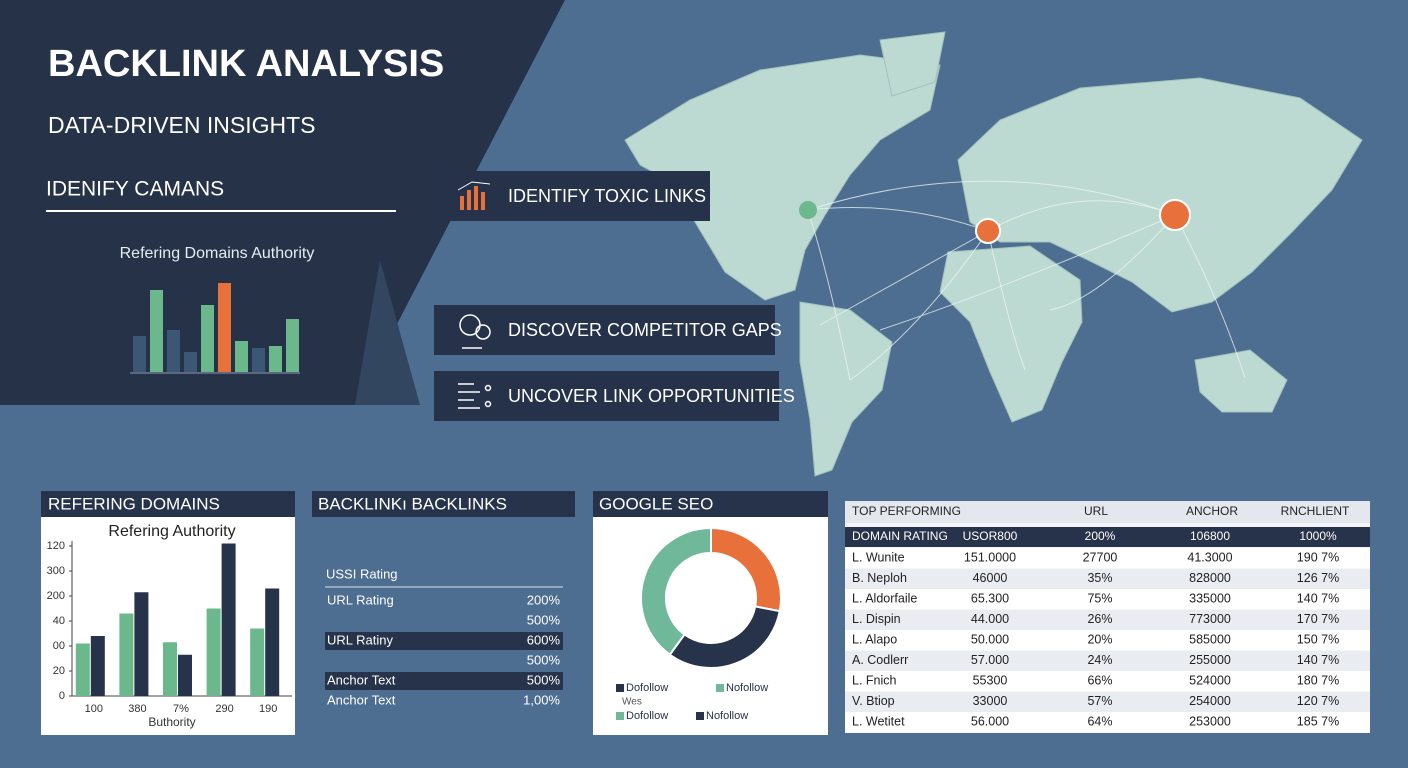 This screenshot has width=1408, height=768. Describe the element at coordinates (990, 536) in the screenshot. I see `table-subheader-cell: USOR800` at that location.